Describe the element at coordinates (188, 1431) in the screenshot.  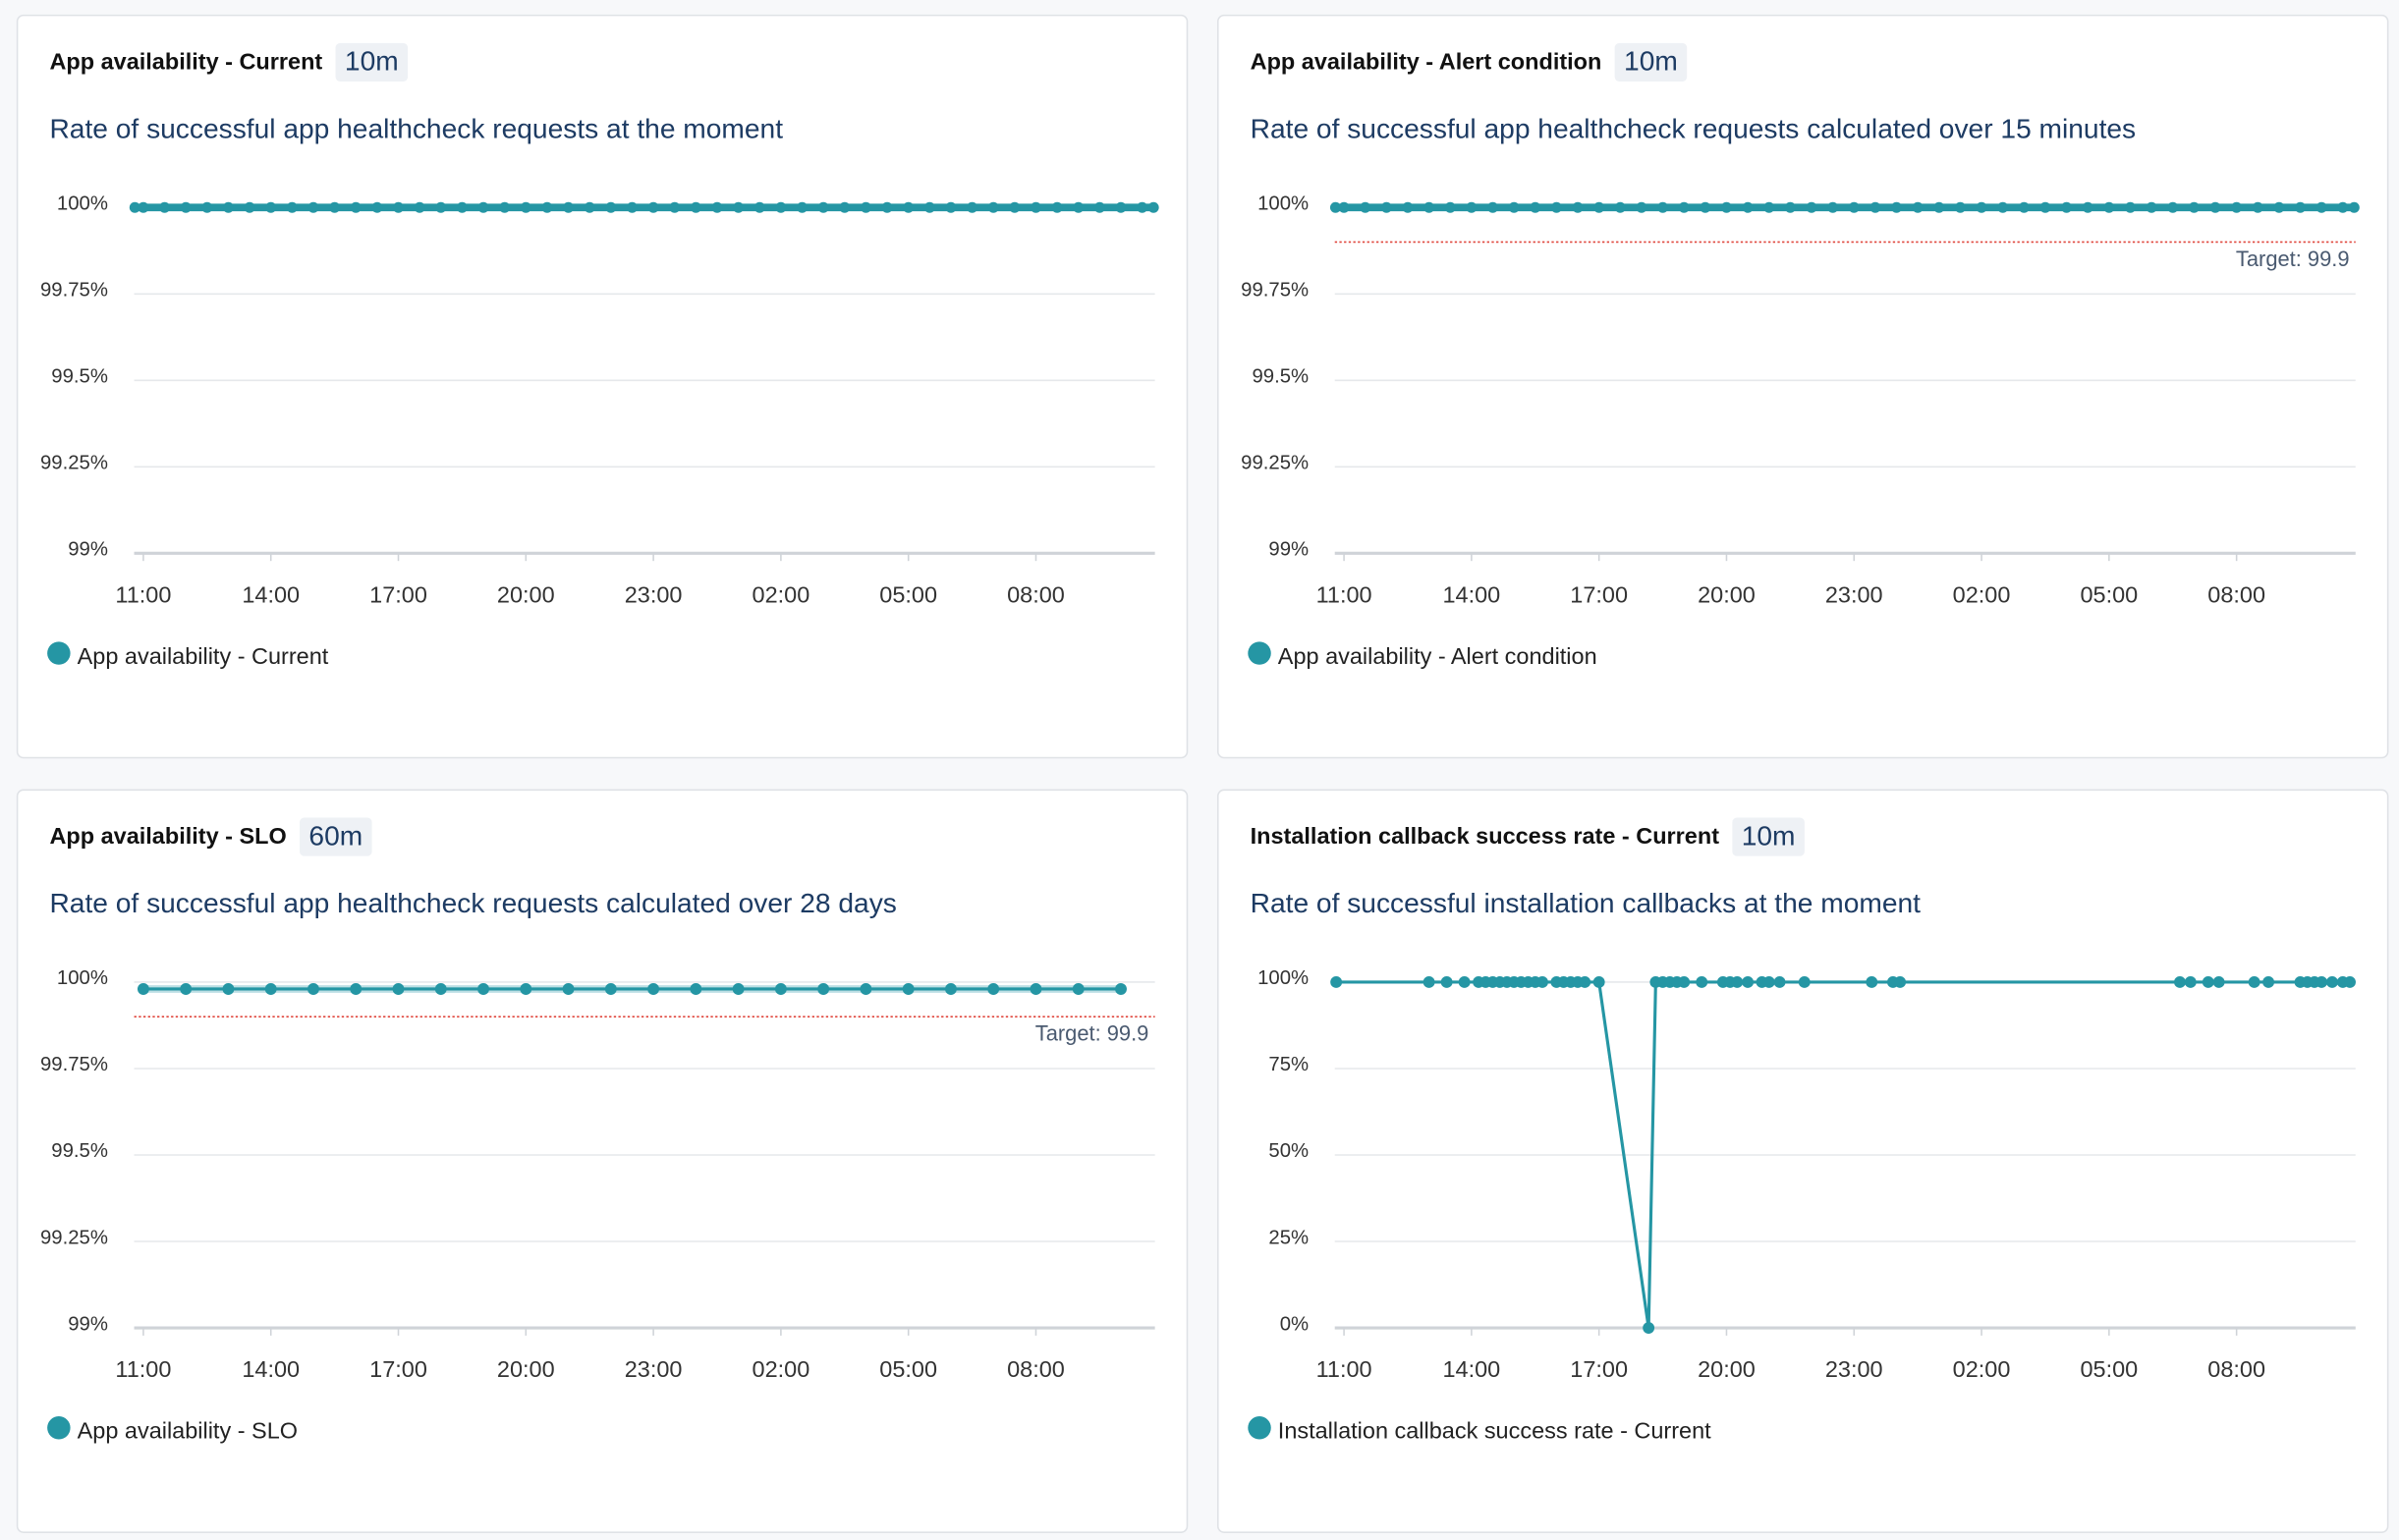
I see `legend-label: App availability - SLO` at that location.